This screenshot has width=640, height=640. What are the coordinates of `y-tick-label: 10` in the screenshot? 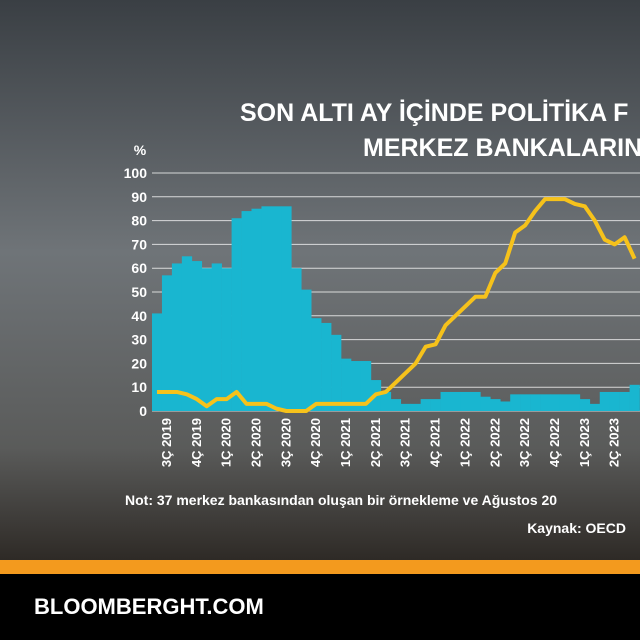 It's located at (139, 387).